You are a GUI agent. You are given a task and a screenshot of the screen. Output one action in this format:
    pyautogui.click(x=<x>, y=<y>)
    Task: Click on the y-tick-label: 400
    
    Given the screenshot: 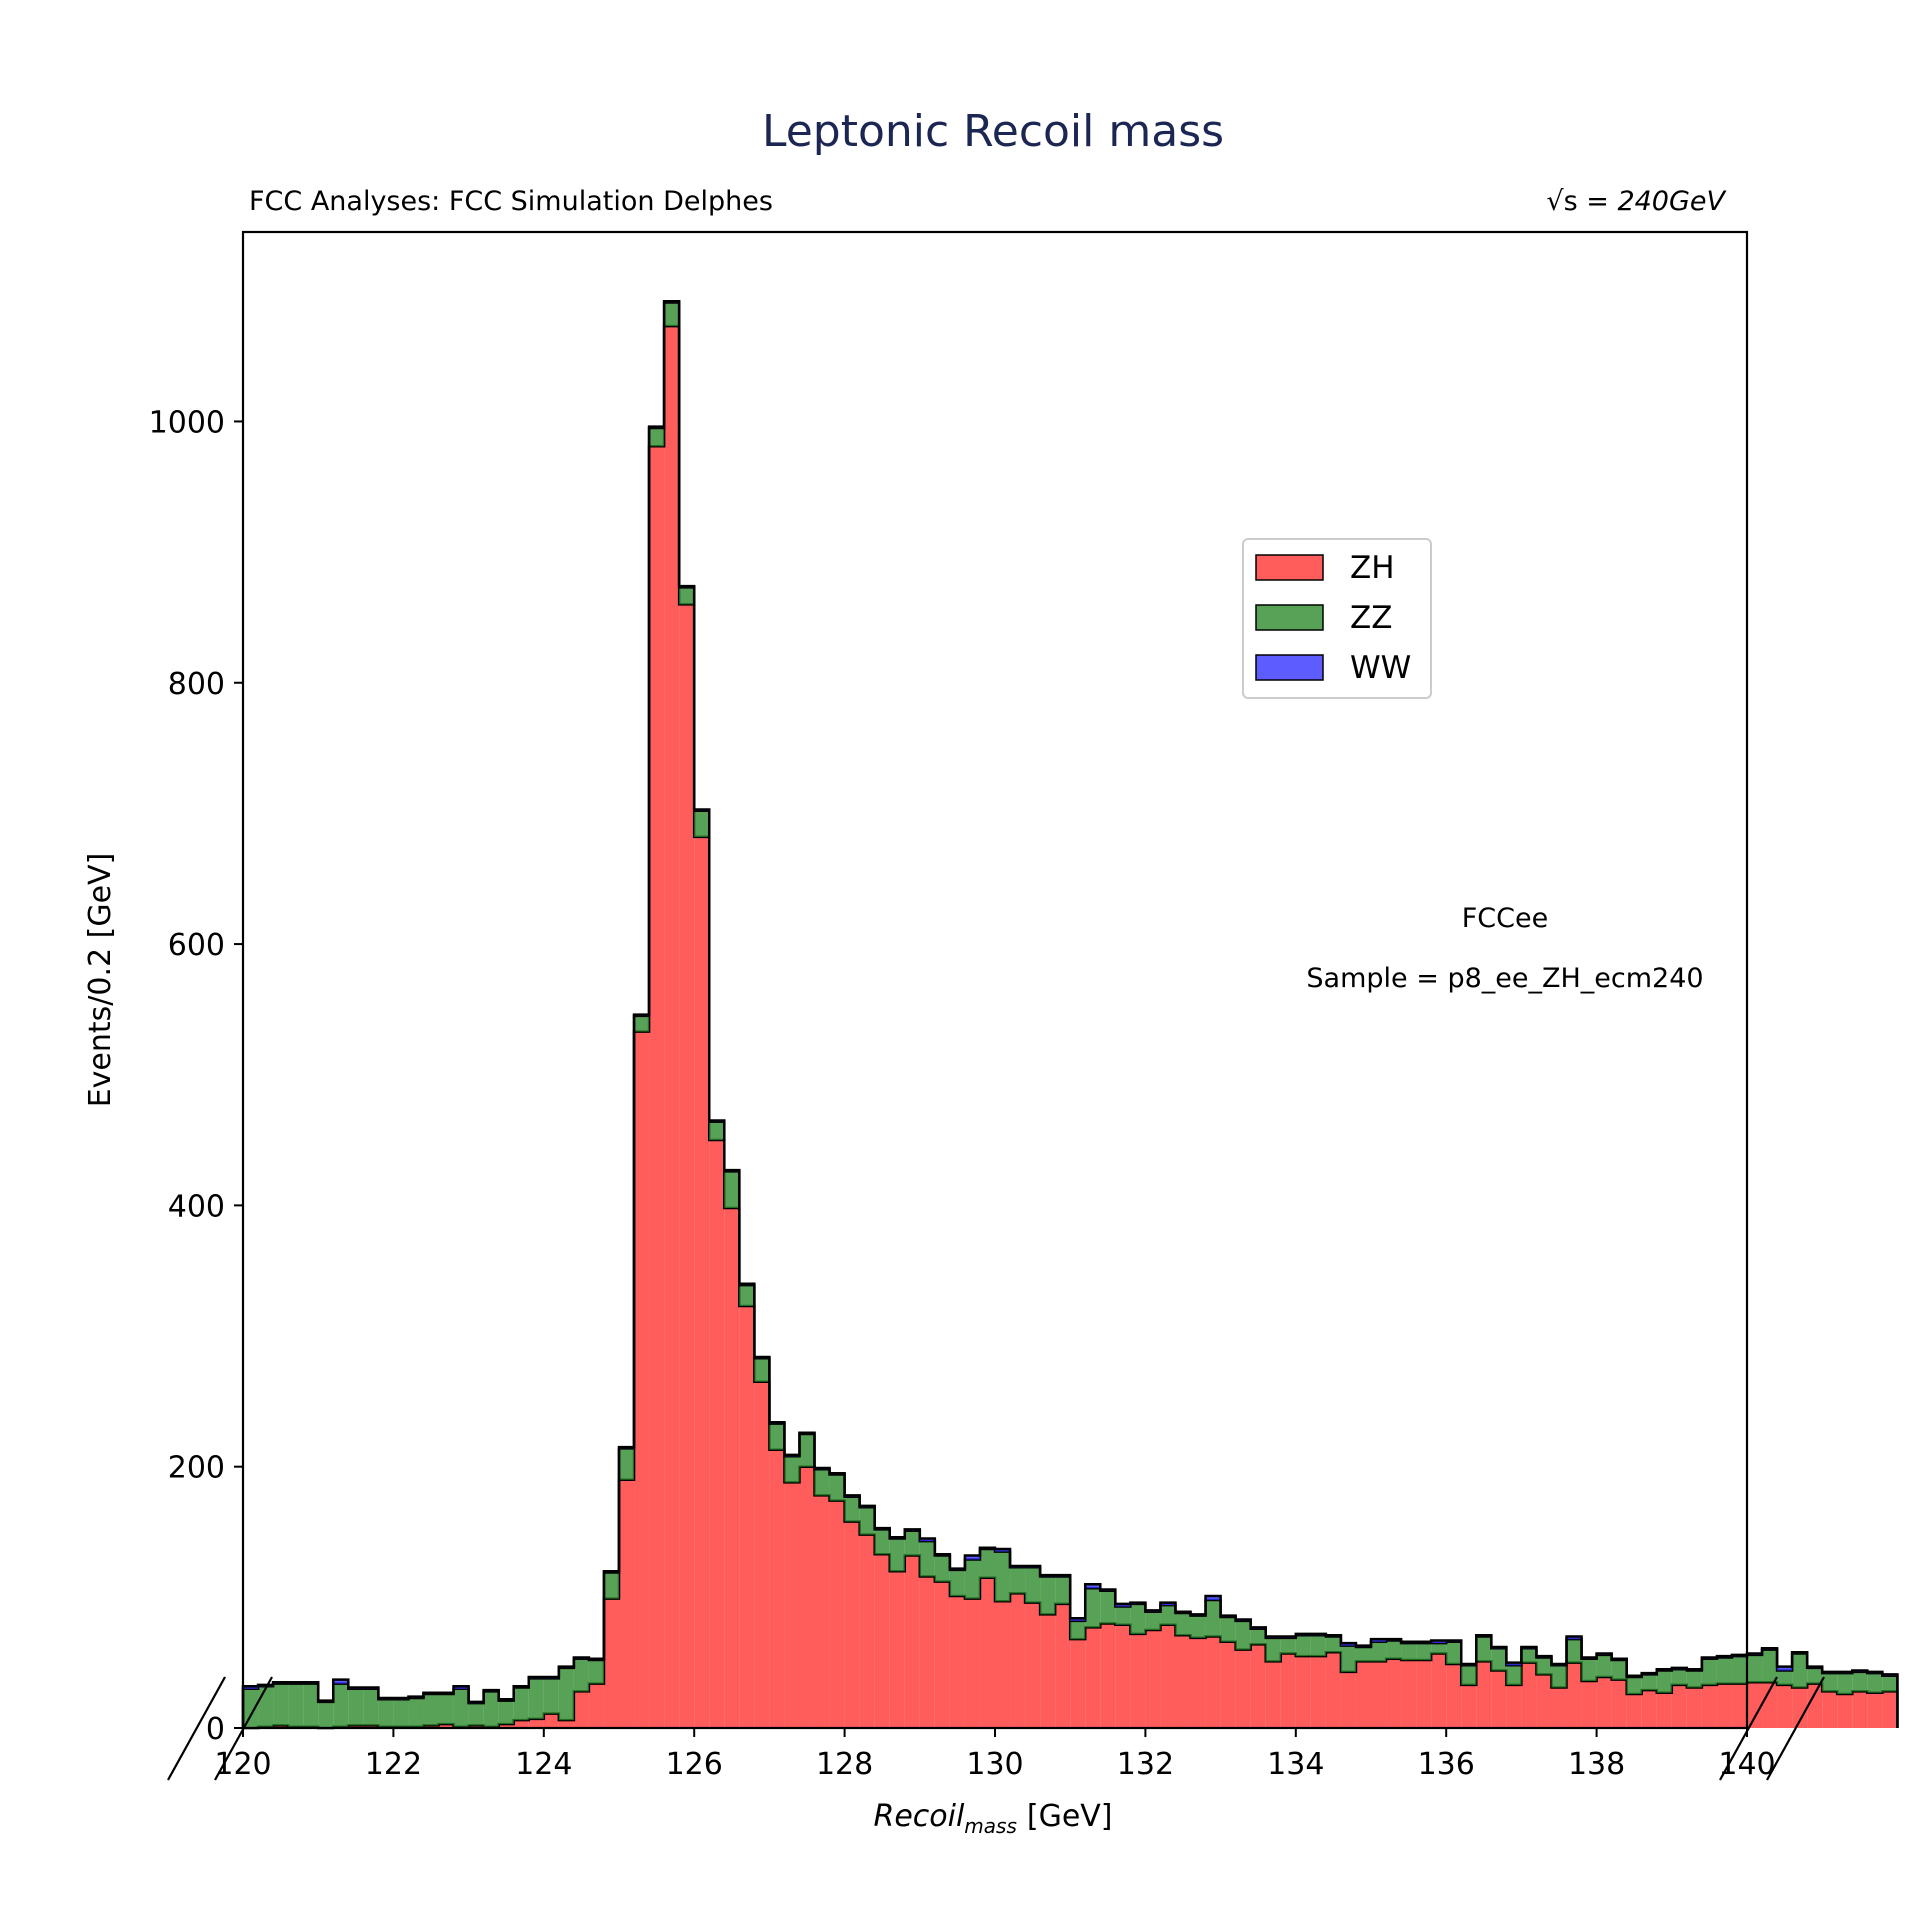 What is the action you would take?
    pyautogui.click(x=196, y=1206)
    